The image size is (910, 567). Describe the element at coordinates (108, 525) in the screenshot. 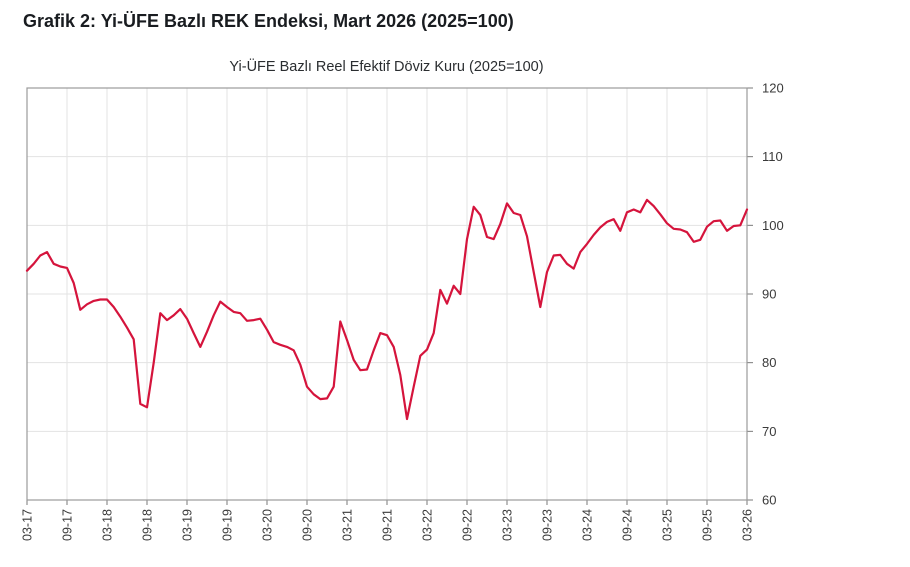

I see `x-tick-label: 03-18` at that location.